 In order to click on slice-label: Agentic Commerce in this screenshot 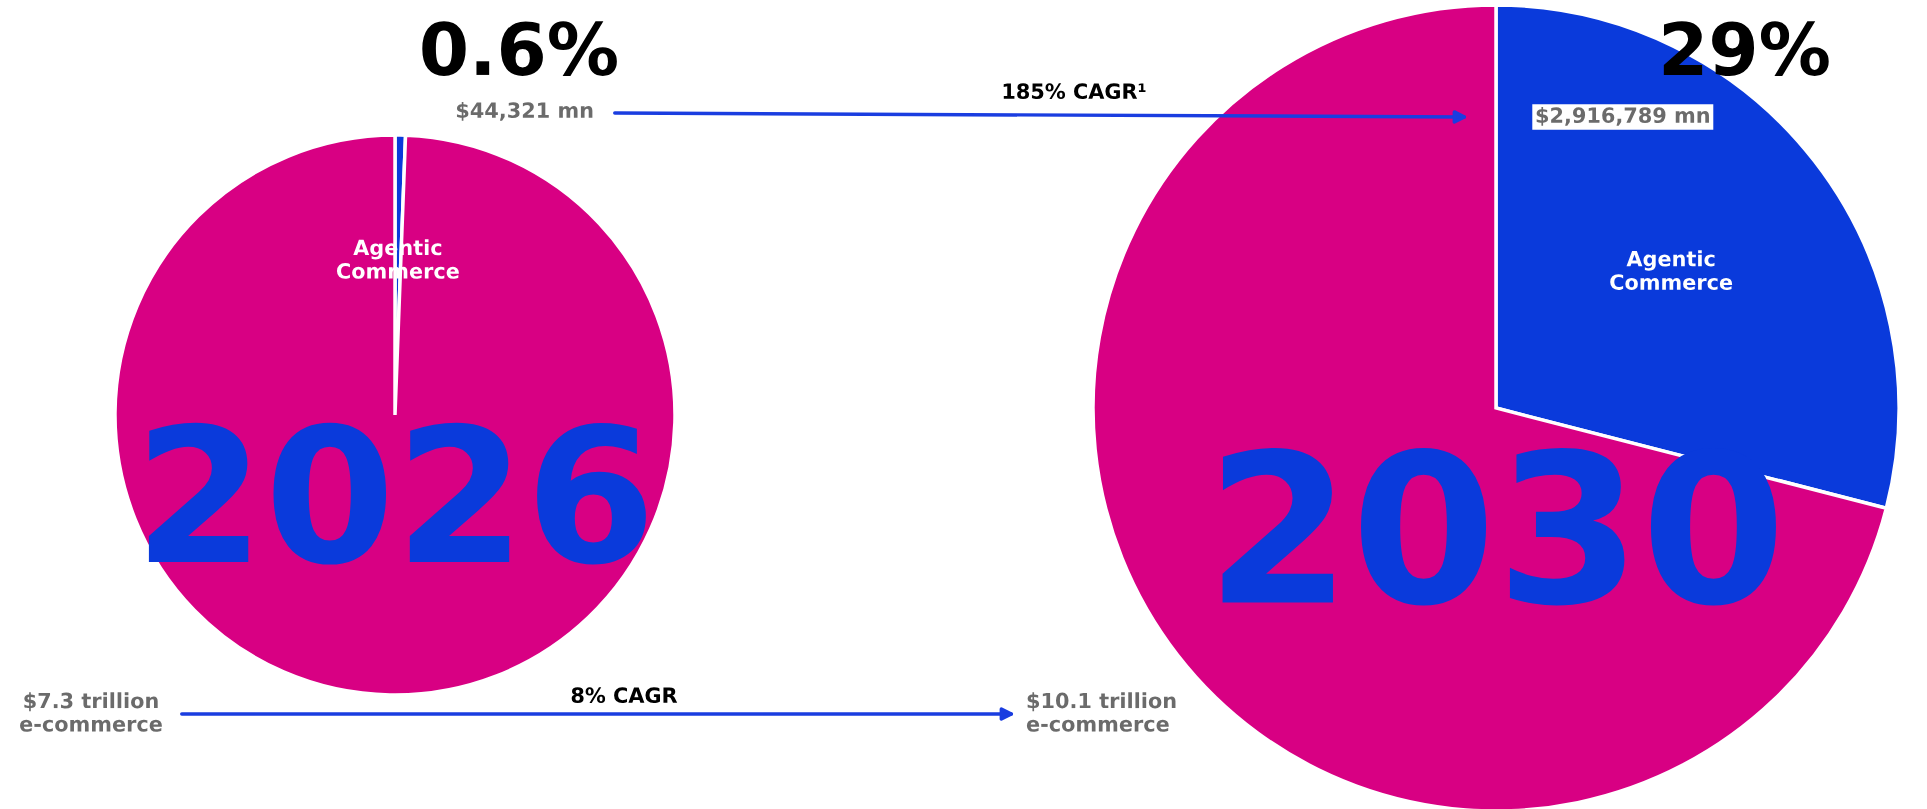, I will do `click(1671, 270)`.